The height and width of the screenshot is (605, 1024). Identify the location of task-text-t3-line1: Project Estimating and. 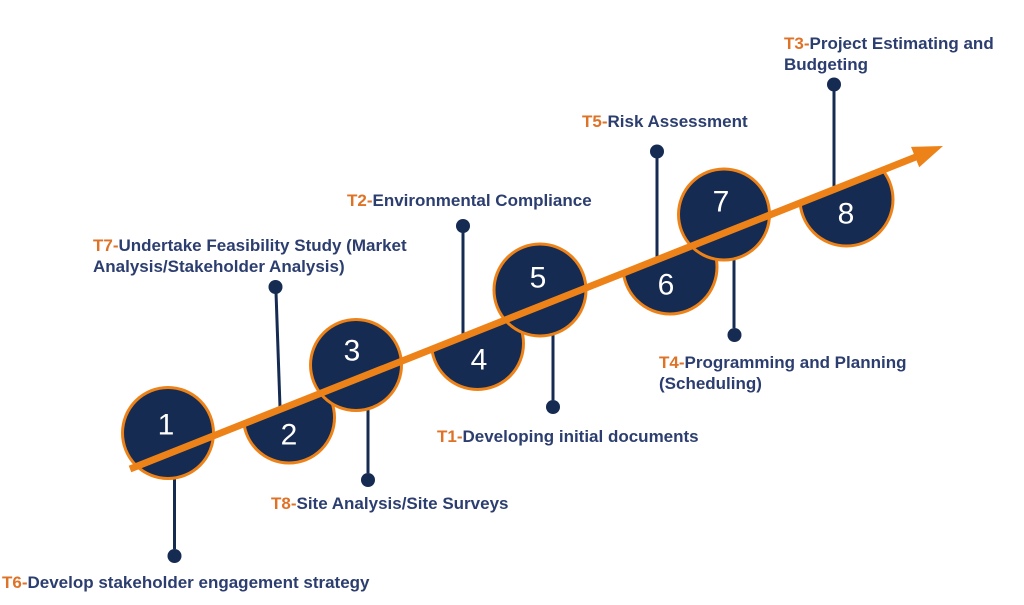
(901, 43).